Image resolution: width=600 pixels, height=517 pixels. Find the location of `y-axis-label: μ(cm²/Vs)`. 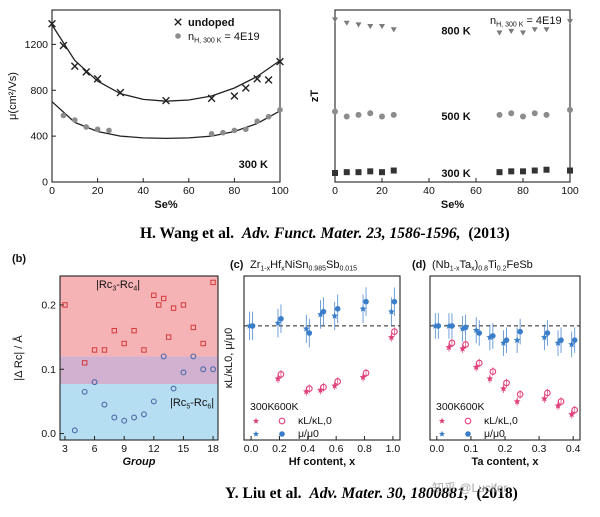

y-axis-label: μ(cm²/Vs) is located at coordinates (13, 96).